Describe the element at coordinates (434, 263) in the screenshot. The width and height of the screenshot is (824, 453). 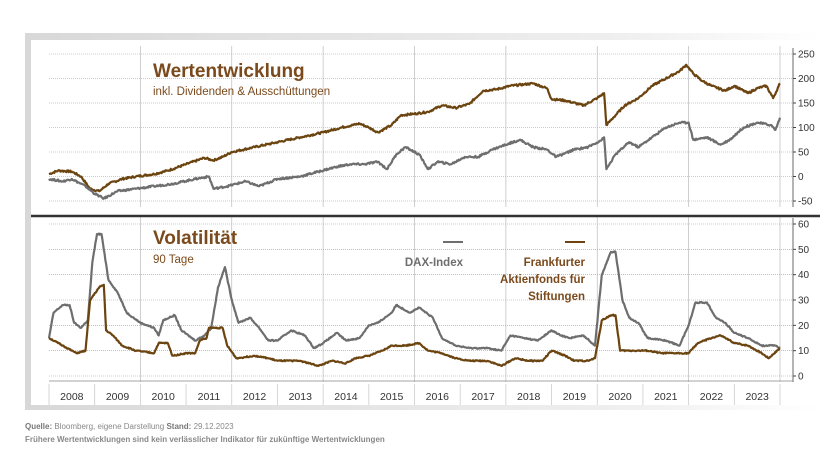
I see `legend-label-dax: DAX-Index` at that location.